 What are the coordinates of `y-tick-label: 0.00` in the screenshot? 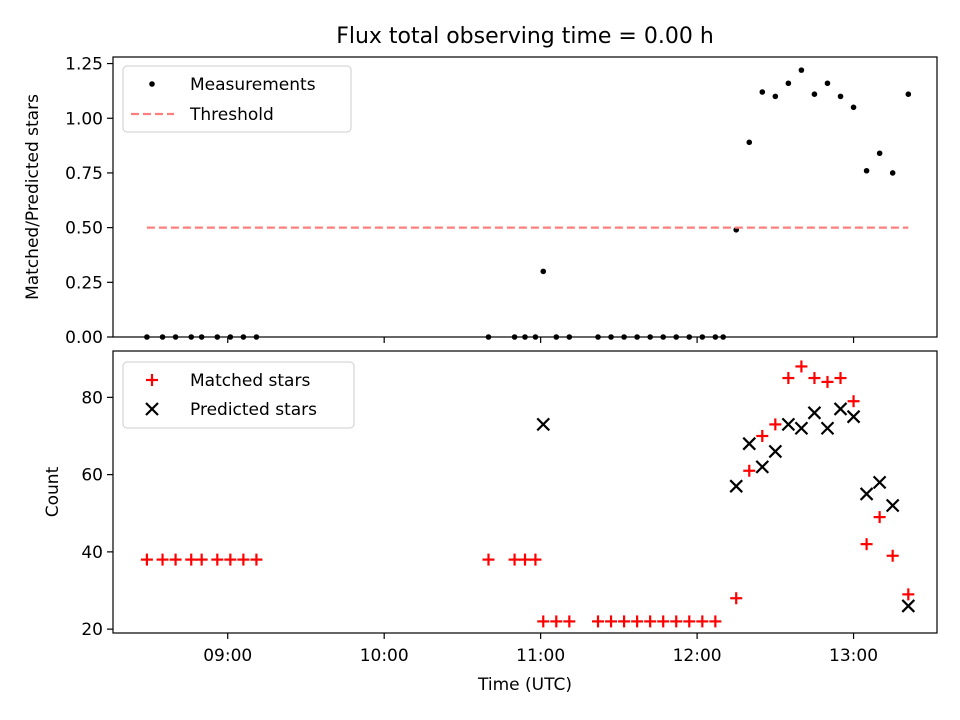 It's located at (84, 338).